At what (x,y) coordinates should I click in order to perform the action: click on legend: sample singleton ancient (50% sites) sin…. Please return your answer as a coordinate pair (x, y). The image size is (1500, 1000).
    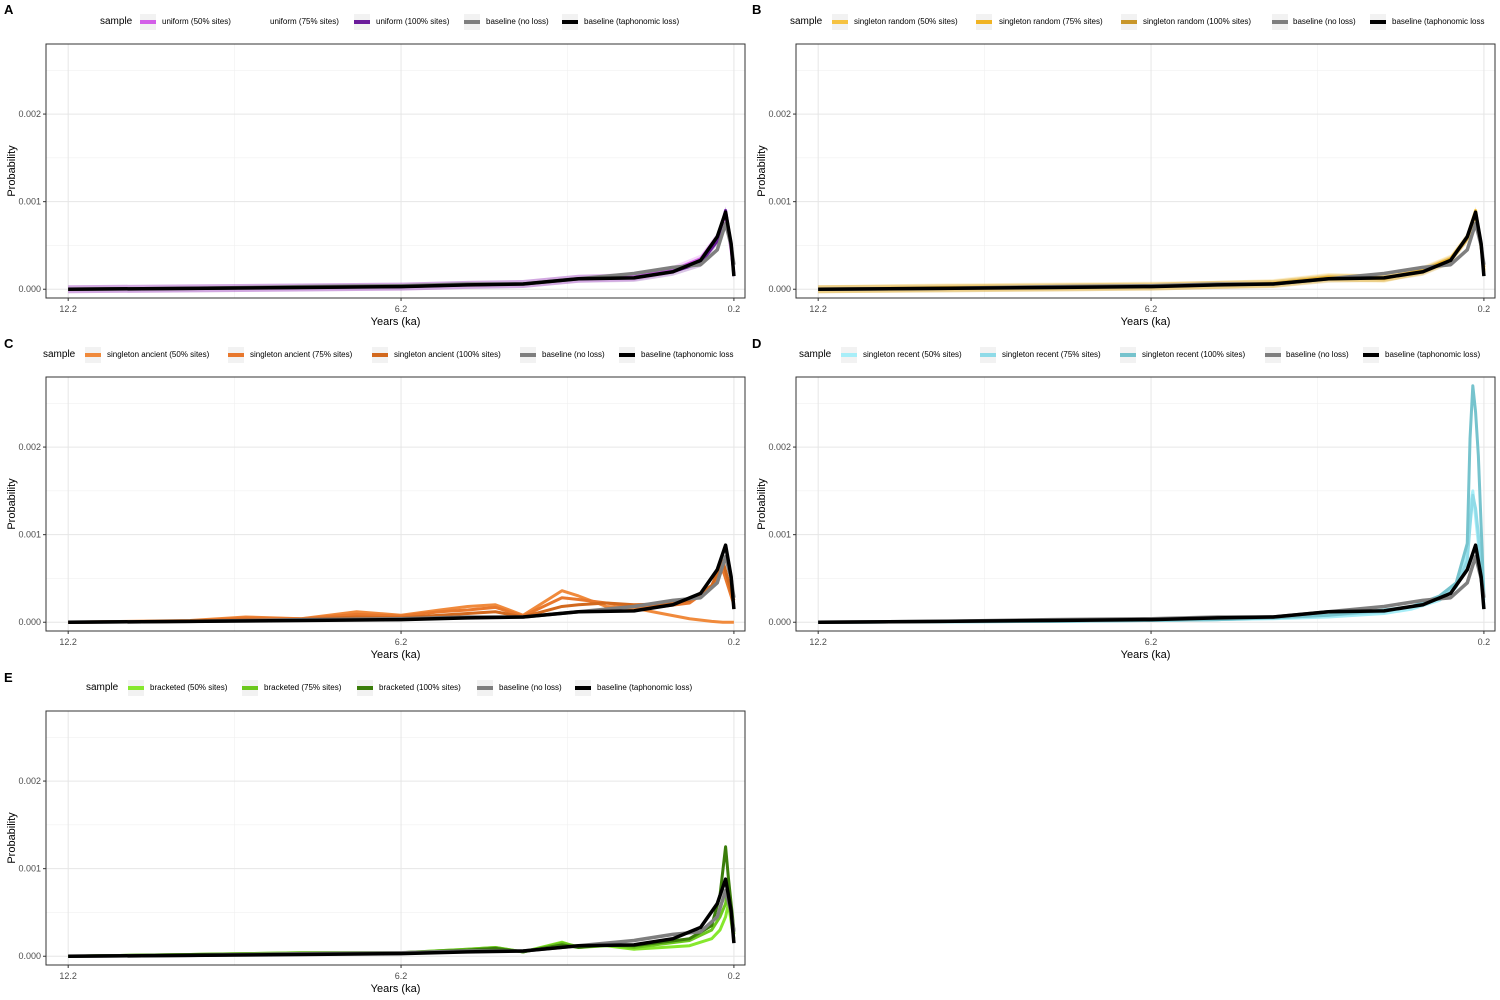
    Looking at the image, I should click on (388, 355).